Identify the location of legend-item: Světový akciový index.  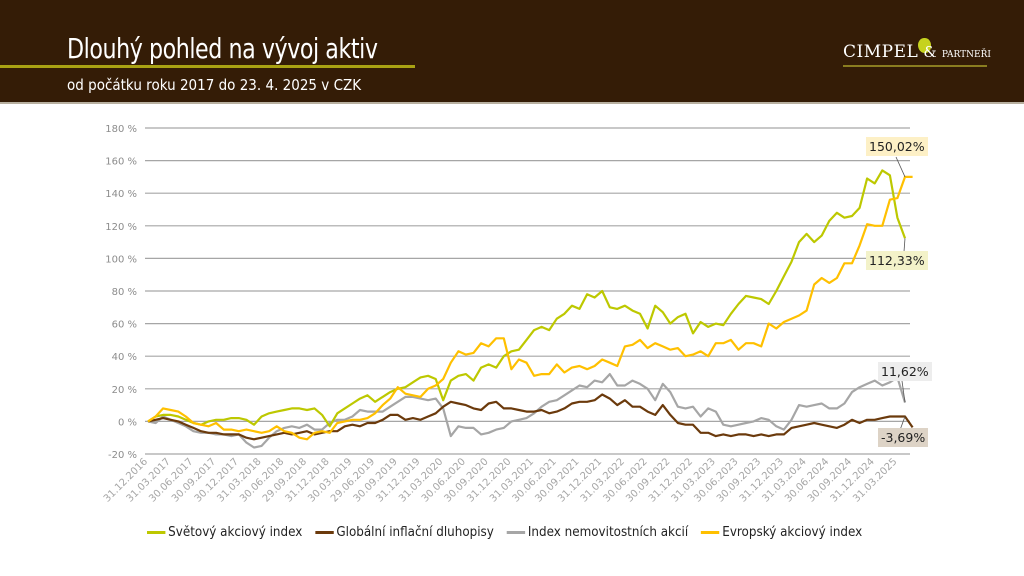
(224, 532).